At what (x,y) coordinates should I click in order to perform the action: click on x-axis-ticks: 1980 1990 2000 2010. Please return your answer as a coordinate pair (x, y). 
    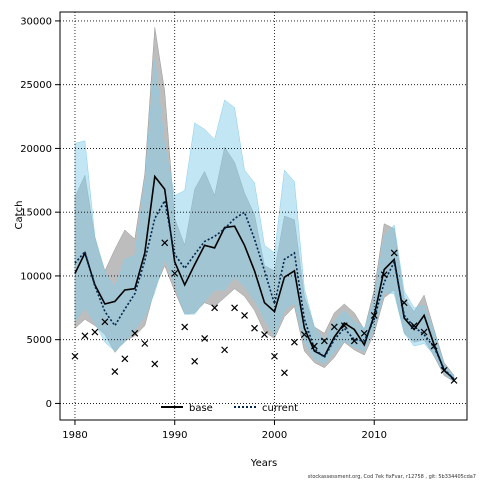
    Looking at the image, I should click on (224, 430).